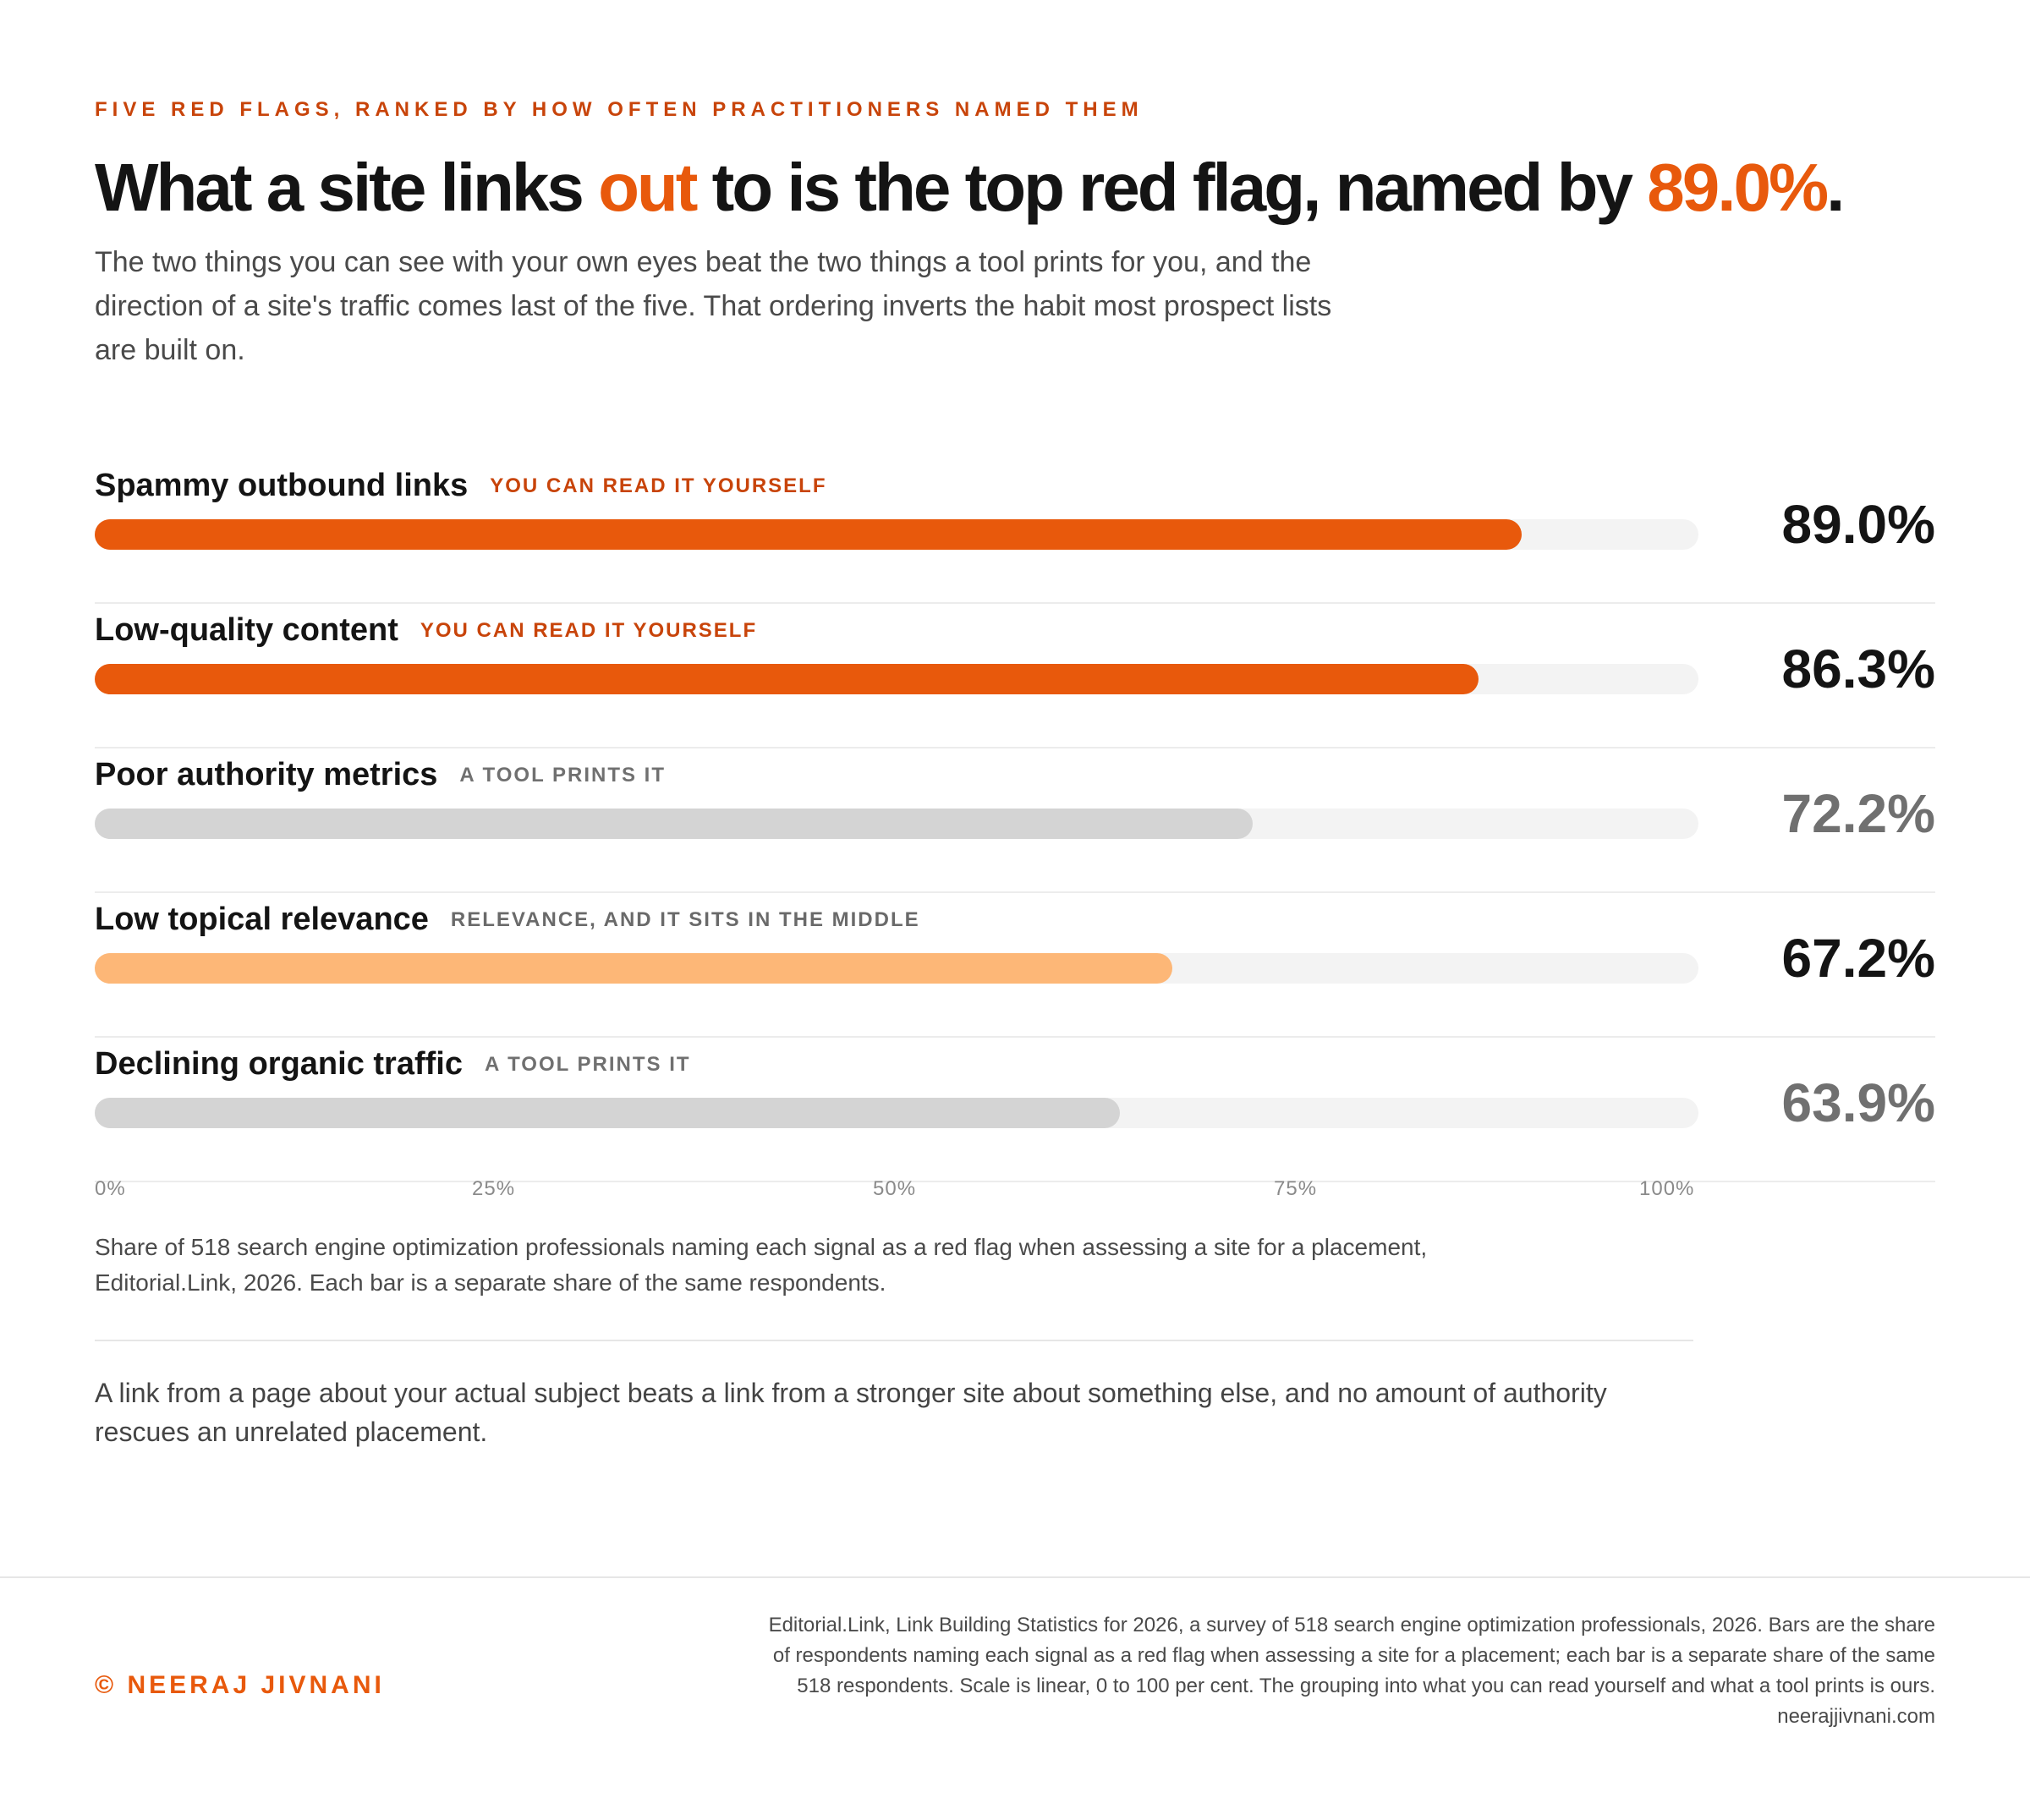 The image size is (2030, 1820). I want to click on bar-value-label: 72.2%, so click(1859, 813).